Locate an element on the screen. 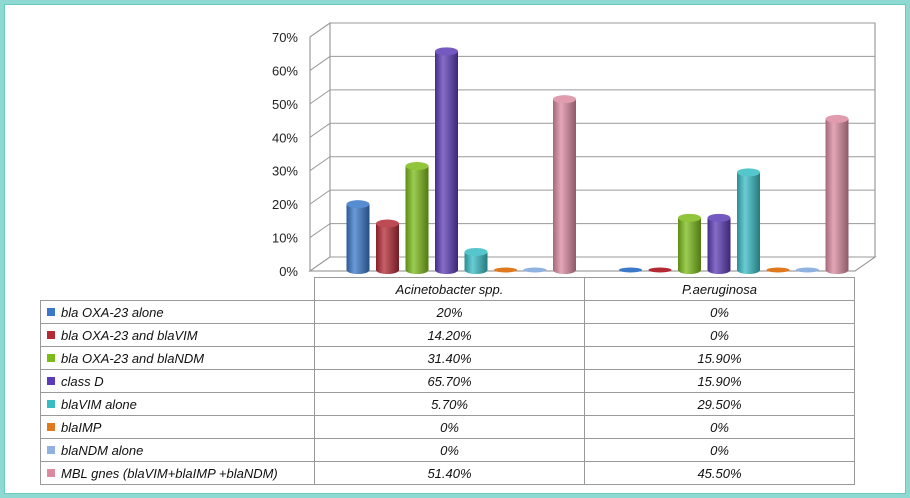 Image resolution: width=910 pixels, height=498 pixels. side-wall is located at coordinates (320, 147).